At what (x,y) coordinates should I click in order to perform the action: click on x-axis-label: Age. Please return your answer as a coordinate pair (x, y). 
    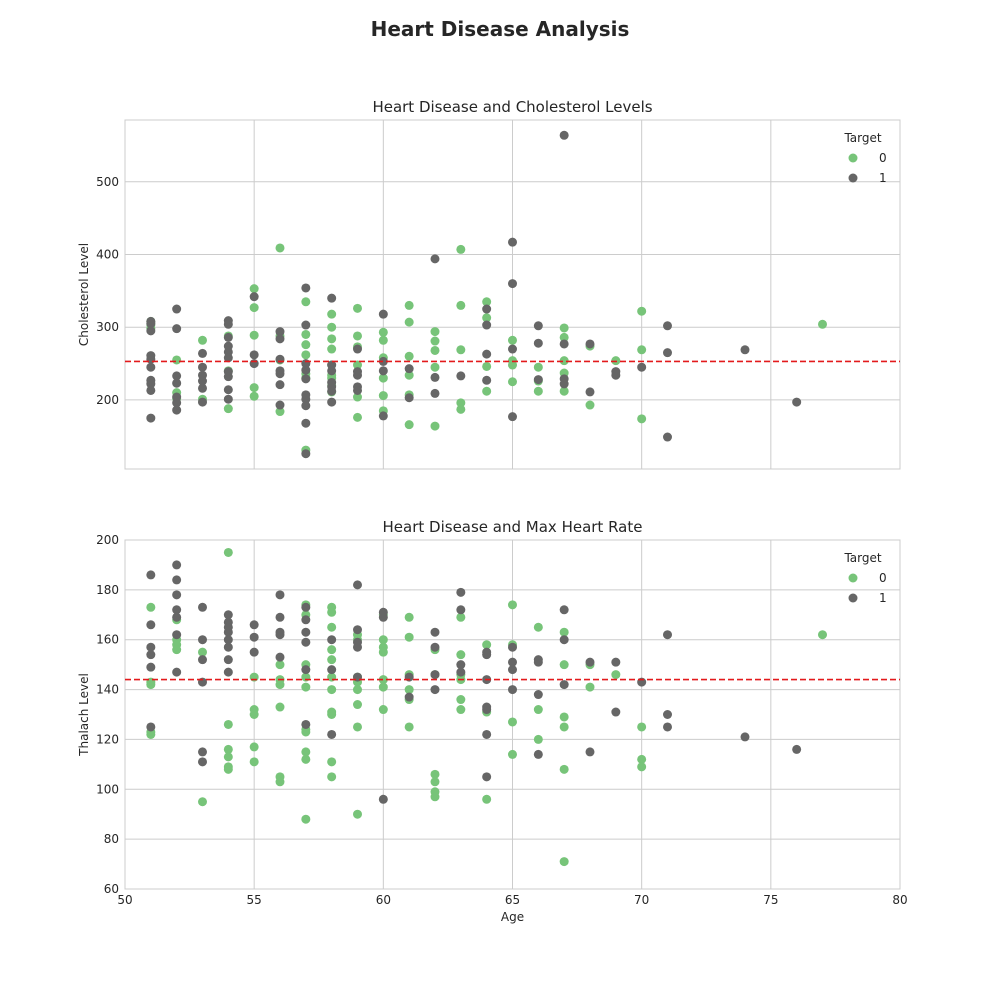
    Looking at the image, I should click on (512, 917).